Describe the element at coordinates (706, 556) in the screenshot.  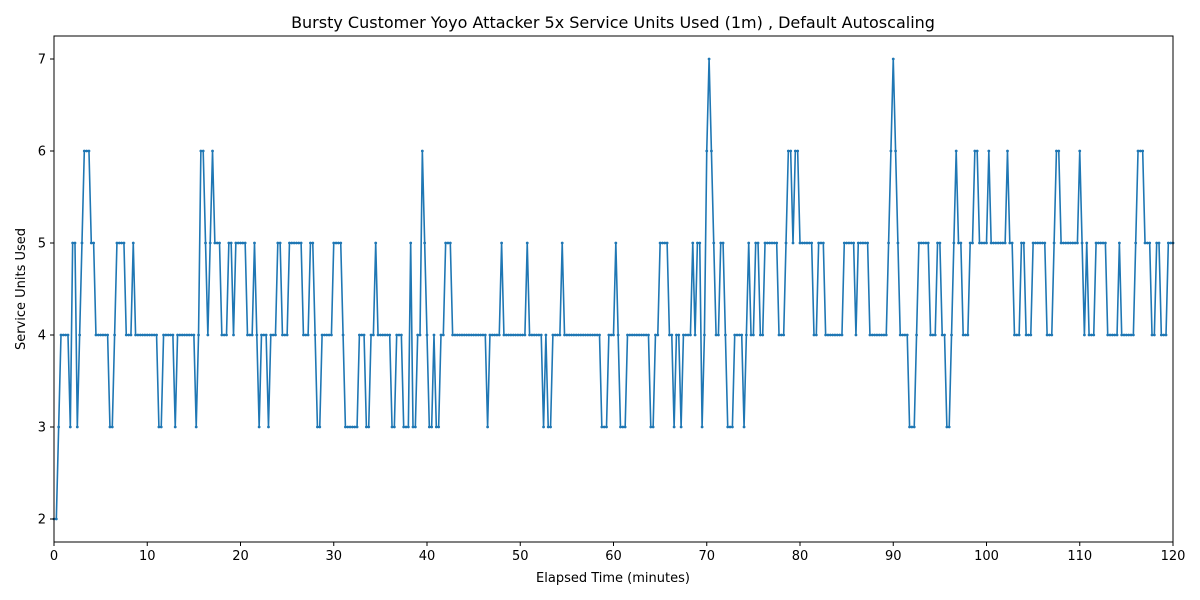
I see `x-tick-label: 70` at that location.